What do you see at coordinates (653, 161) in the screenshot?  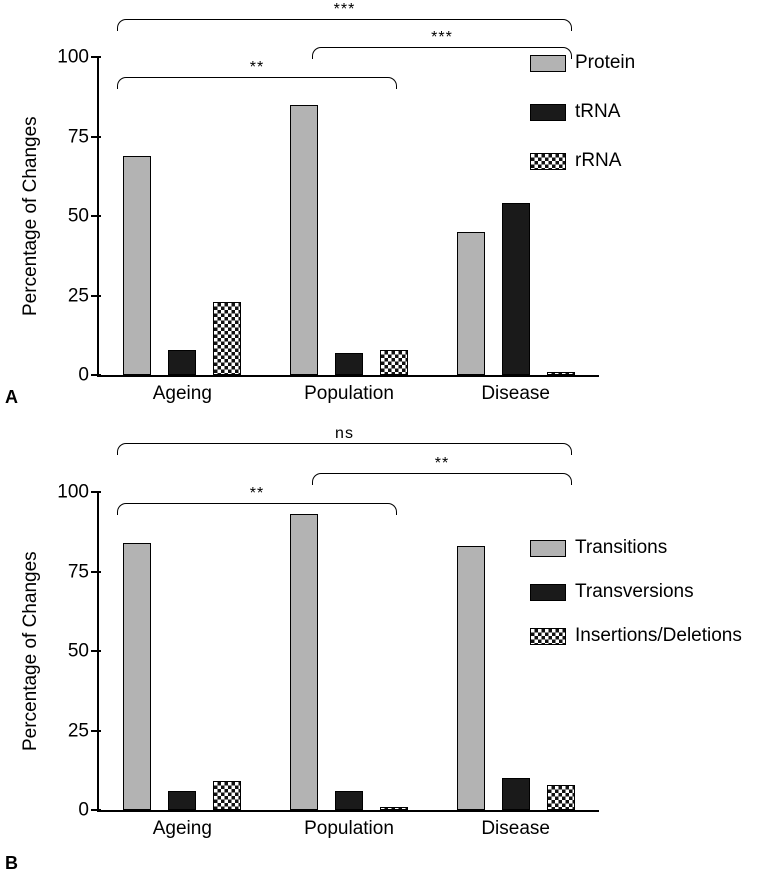 I see `legend-item-rrna: rRNA` at bounding box center [653, 161].